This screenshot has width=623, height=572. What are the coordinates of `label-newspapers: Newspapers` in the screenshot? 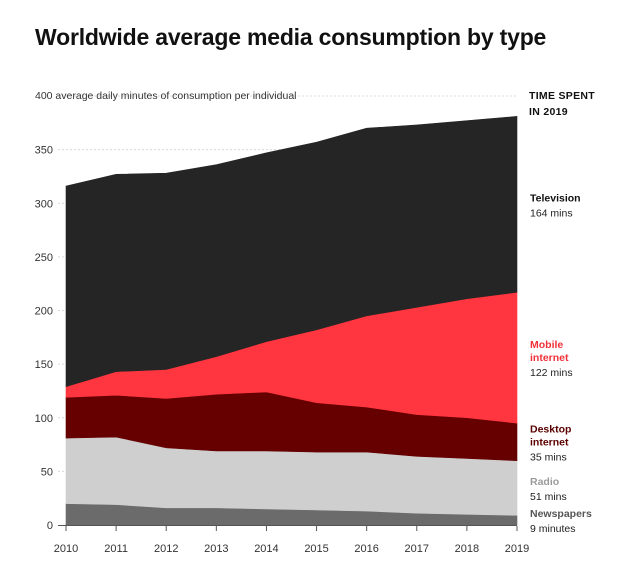 It's located at (561, 514).